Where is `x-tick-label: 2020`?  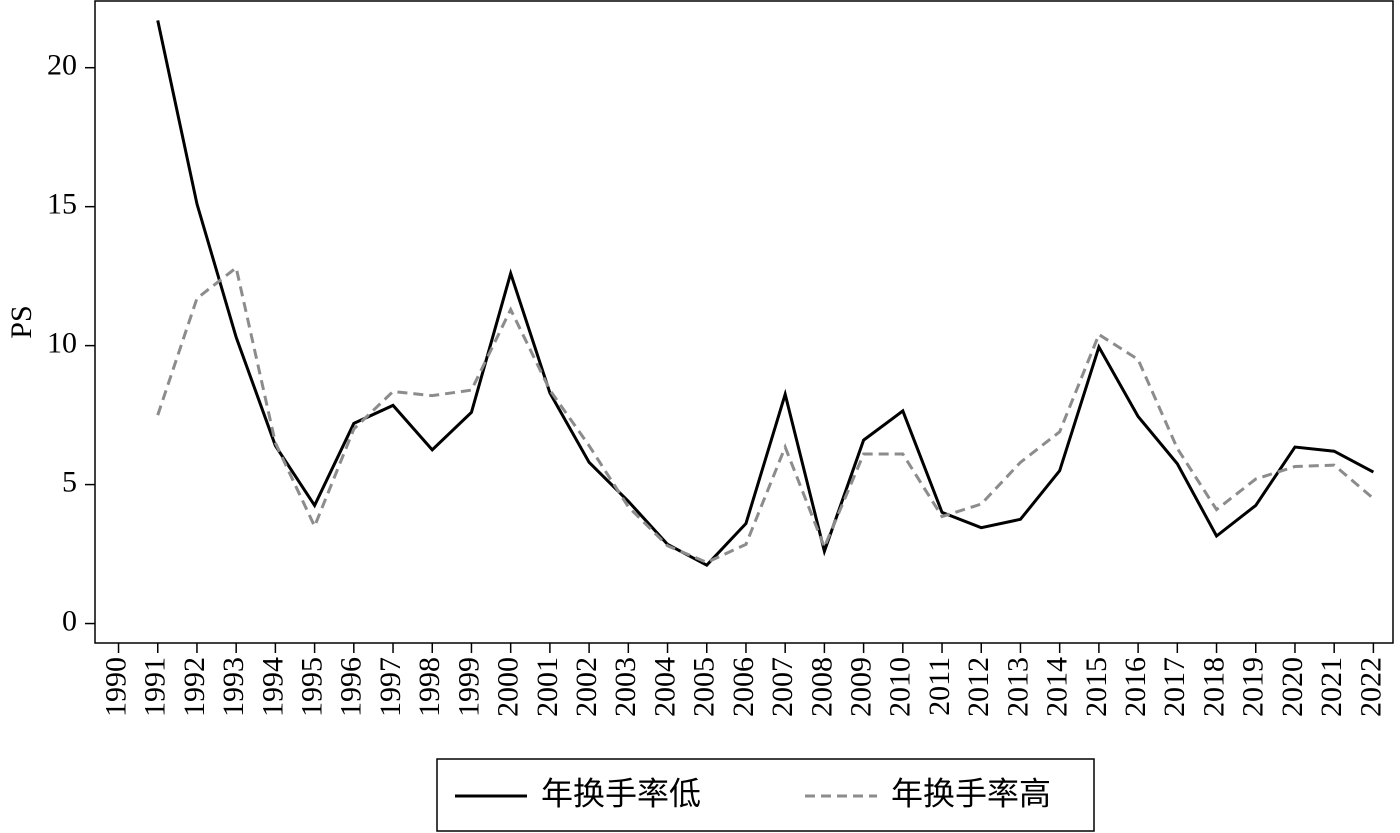
x-tick-label: 2020 is located at coordinates (1292, 687).